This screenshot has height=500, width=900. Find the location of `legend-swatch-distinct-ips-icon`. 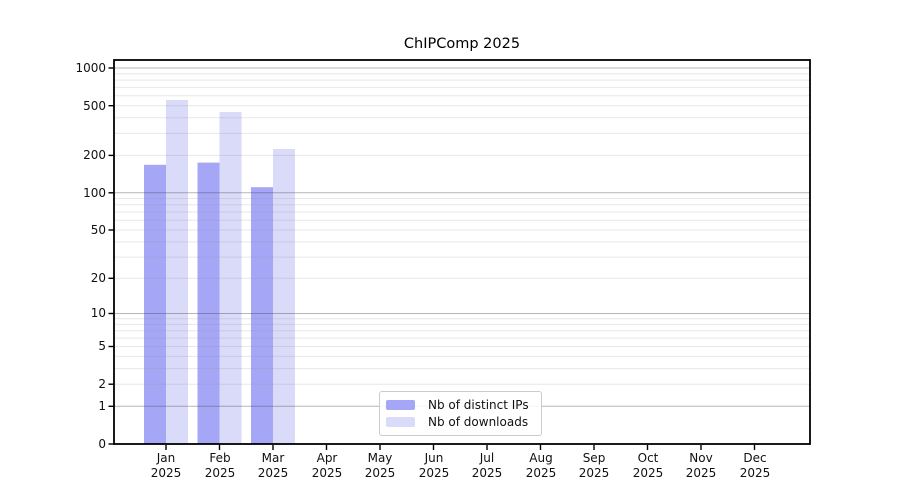

legend-swatch-distinct-ips-icon is located at coordinates (400, 405).